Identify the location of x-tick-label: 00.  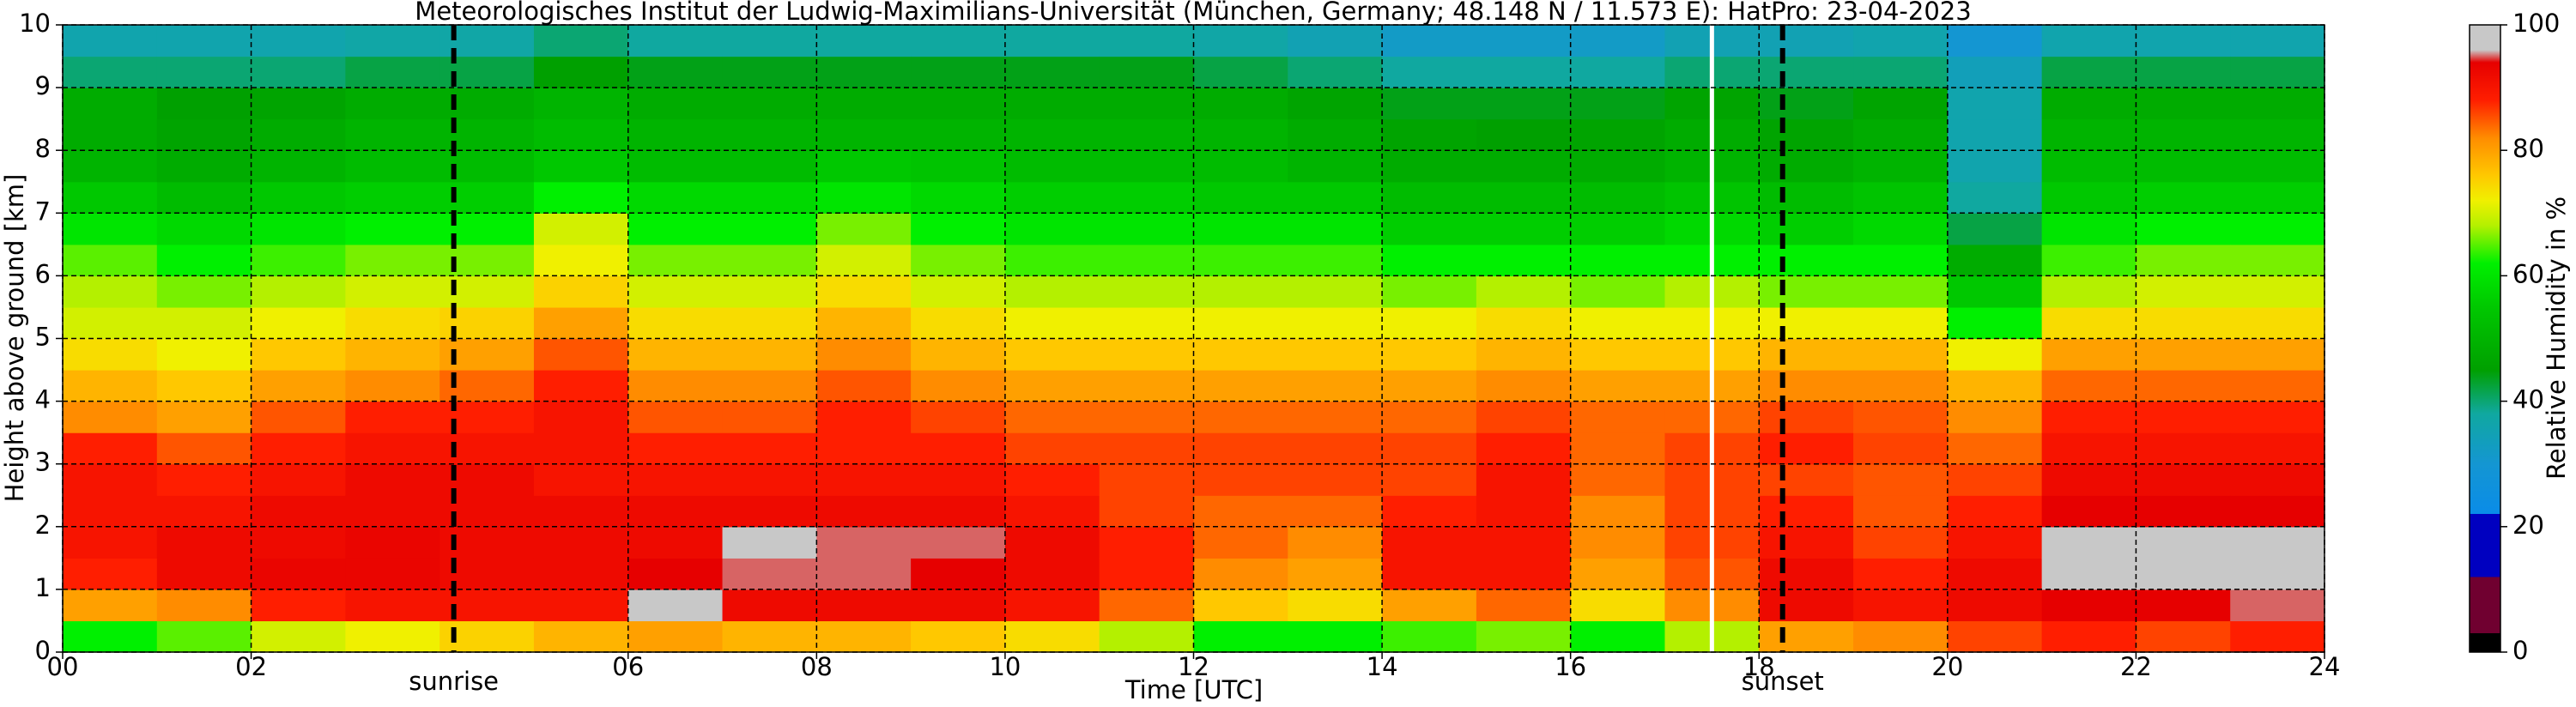
(63, 666).